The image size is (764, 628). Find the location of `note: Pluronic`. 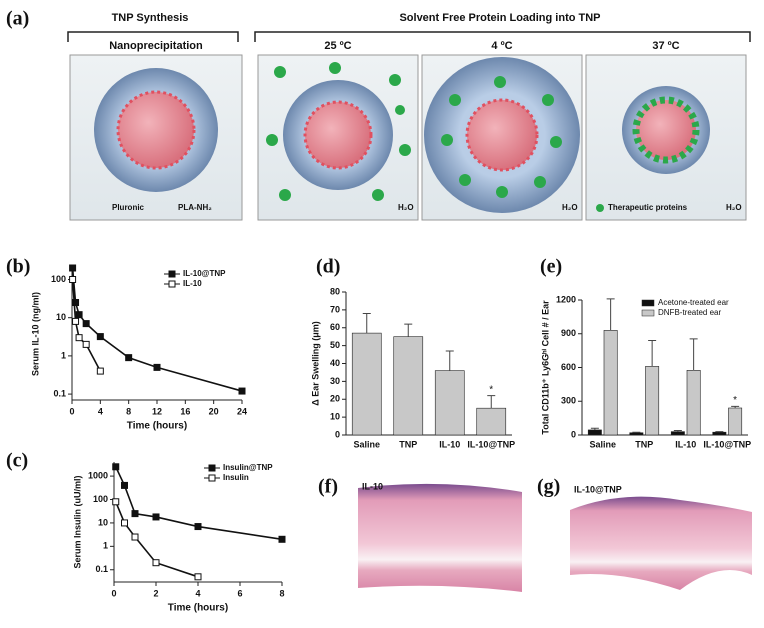

note: Pluronic is located at coordinates (128, 207).